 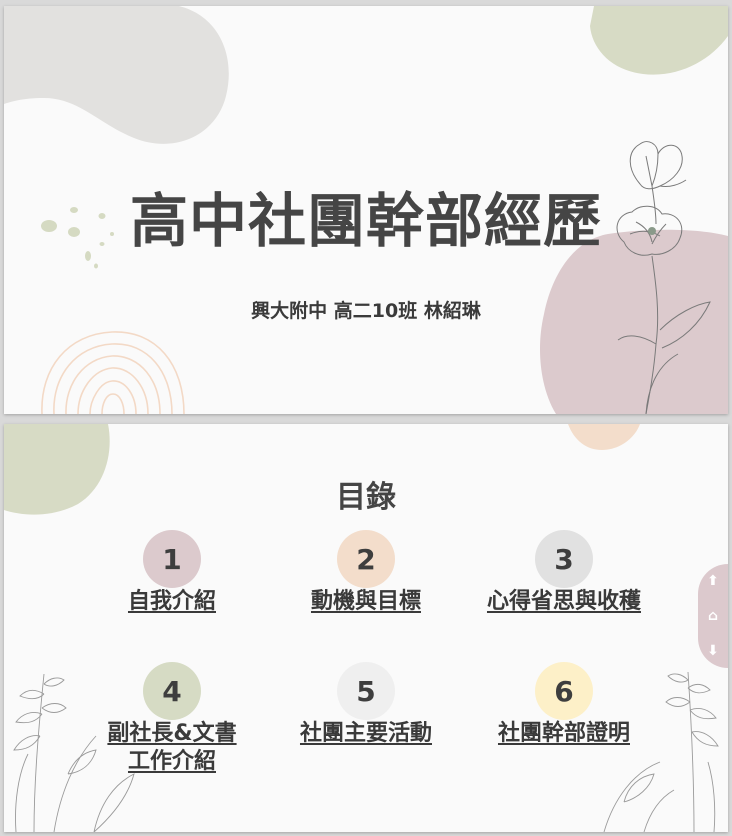 I want to click on toc-number-badge: 5, so click(x=366, y=691).